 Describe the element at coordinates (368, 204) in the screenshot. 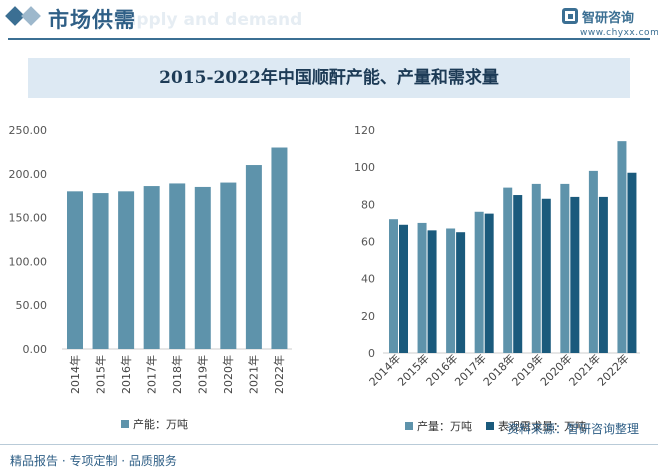

I see `output-ytick-label: 80` at that location.